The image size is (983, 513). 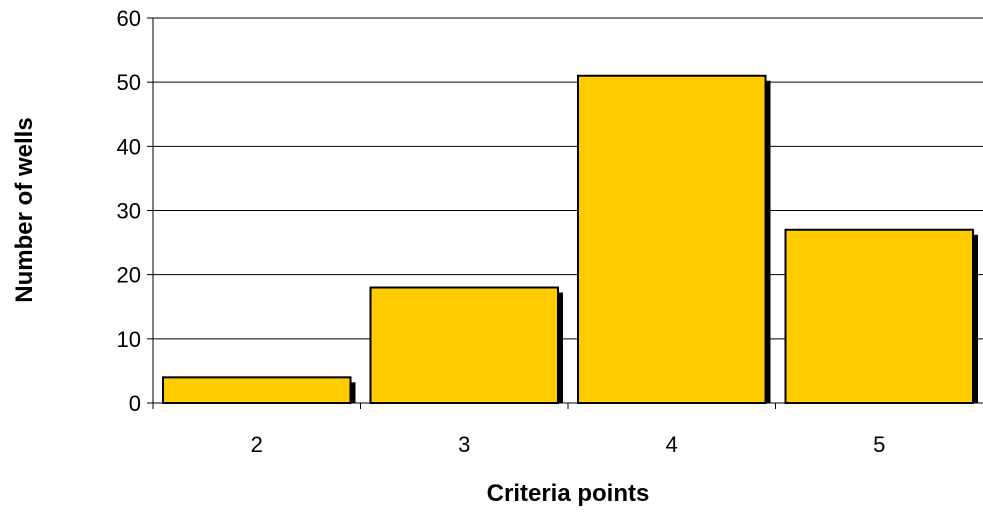 I want to click on y-tick-label: 20, so click(x=129, y=275).